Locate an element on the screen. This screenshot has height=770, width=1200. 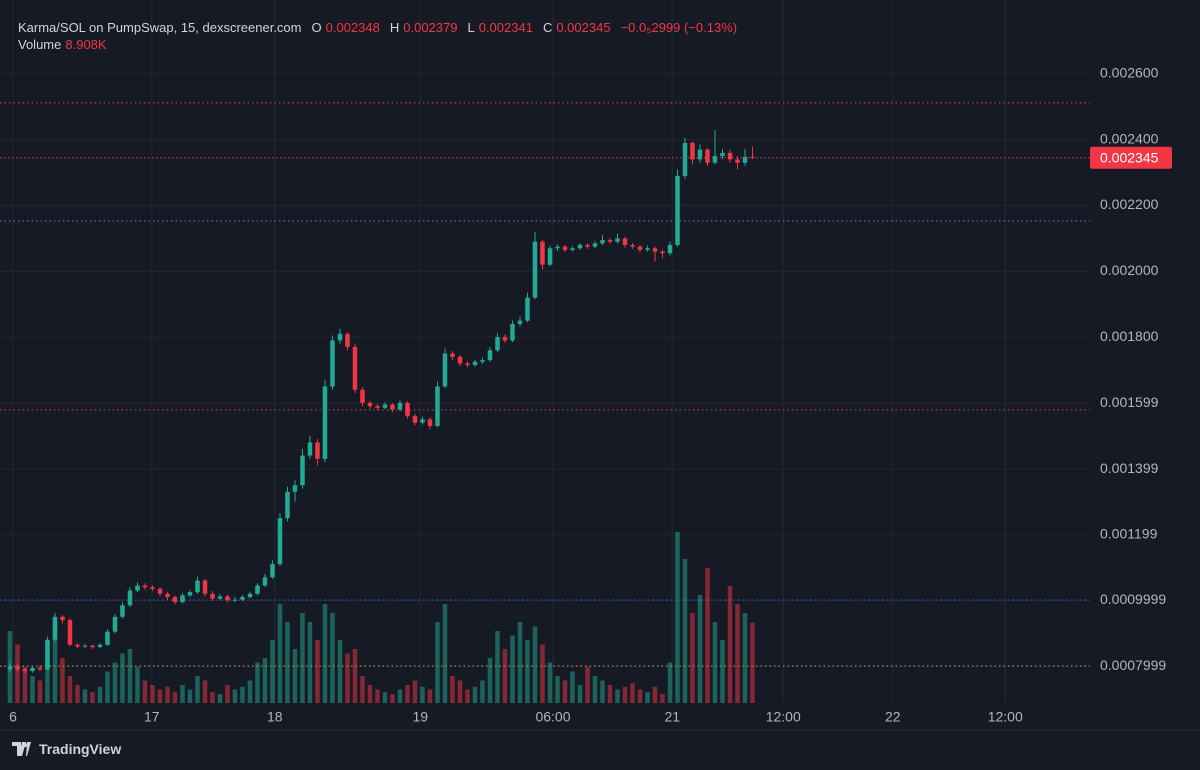
y-tick-label: 0.002600 is located at coordinates (1129, 73).